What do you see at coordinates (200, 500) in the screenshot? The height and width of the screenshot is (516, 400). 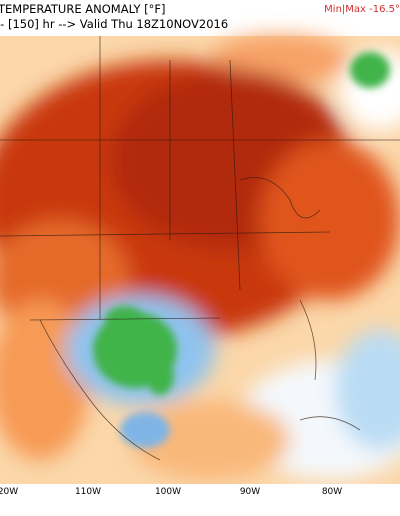 I see `footer-band` at bounding box center [200, 500].